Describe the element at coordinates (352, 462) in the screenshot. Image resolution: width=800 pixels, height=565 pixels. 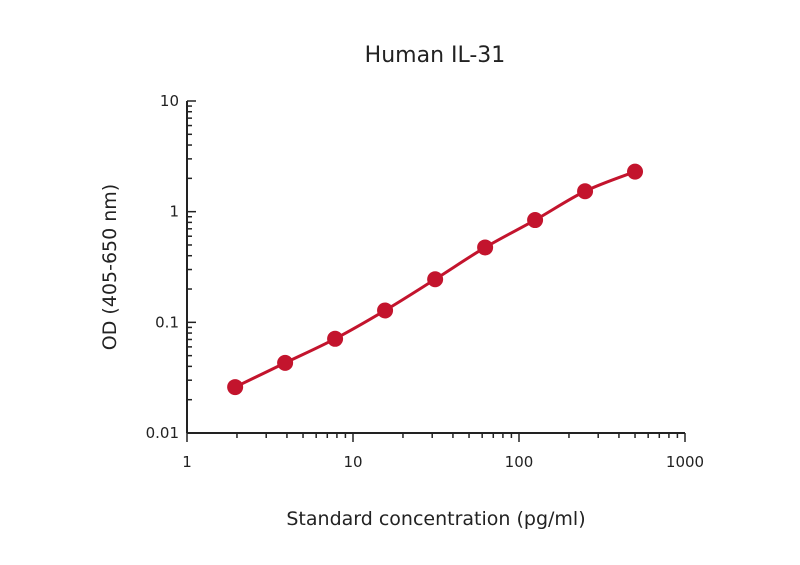
I see `x-tick-label: 10` at that location.